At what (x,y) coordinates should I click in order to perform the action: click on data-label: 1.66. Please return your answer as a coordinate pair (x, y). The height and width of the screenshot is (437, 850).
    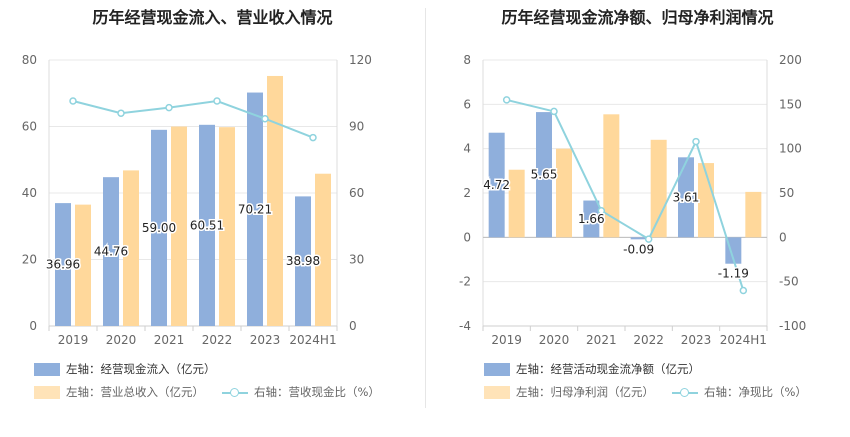
    Looking at the image, I should click on (591, 219).